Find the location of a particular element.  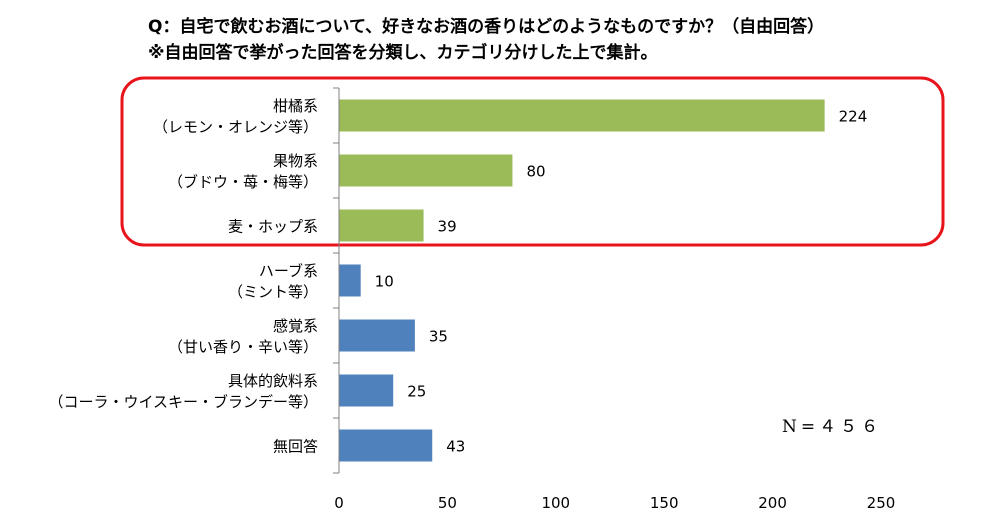

x-tick-label-0: 0 is located at coordinates (339, 503).